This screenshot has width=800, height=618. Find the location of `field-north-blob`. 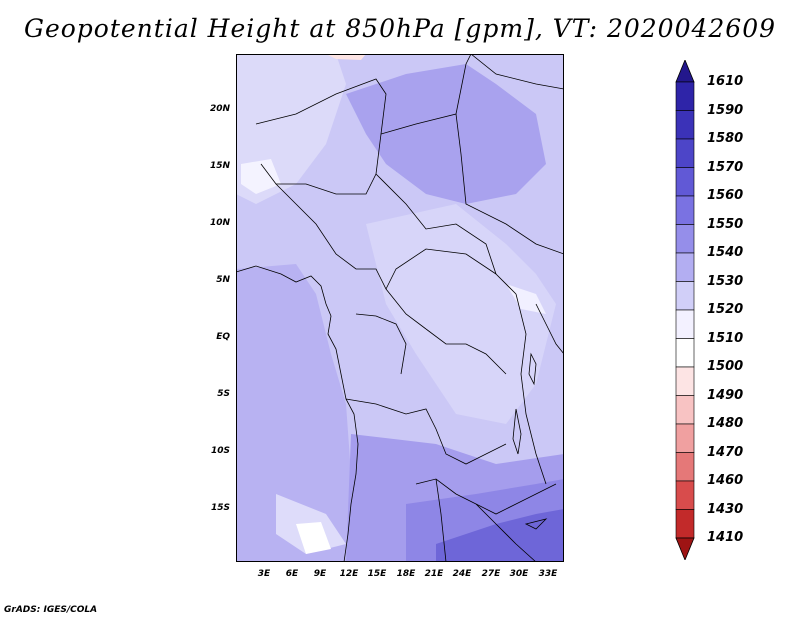

field-north-blob is located at coordinates (446, 134).